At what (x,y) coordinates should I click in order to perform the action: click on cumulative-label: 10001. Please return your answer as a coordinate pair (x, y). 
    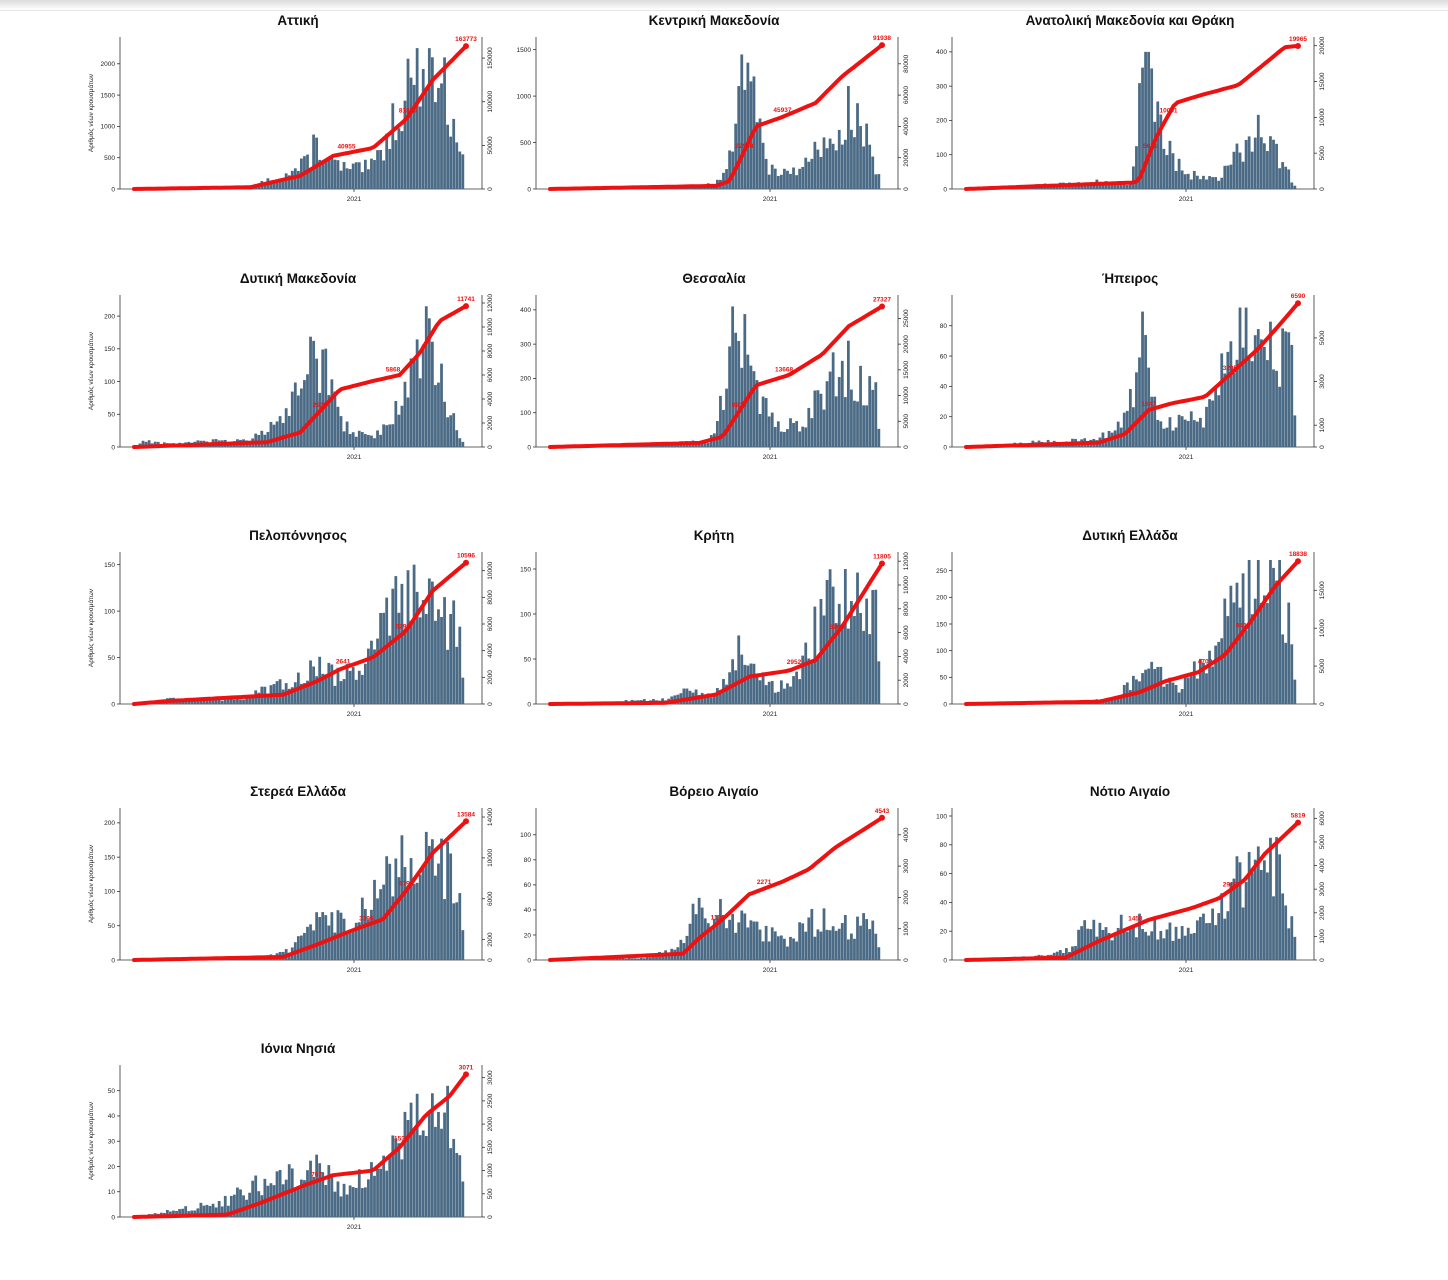
    Looking at the image, I should click on (1168, 110).